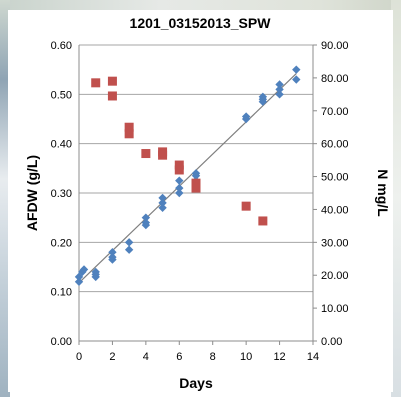 This screenshot has height=397, width=401. I want to click on right-tick-label: 0.00, so click(331, 342).